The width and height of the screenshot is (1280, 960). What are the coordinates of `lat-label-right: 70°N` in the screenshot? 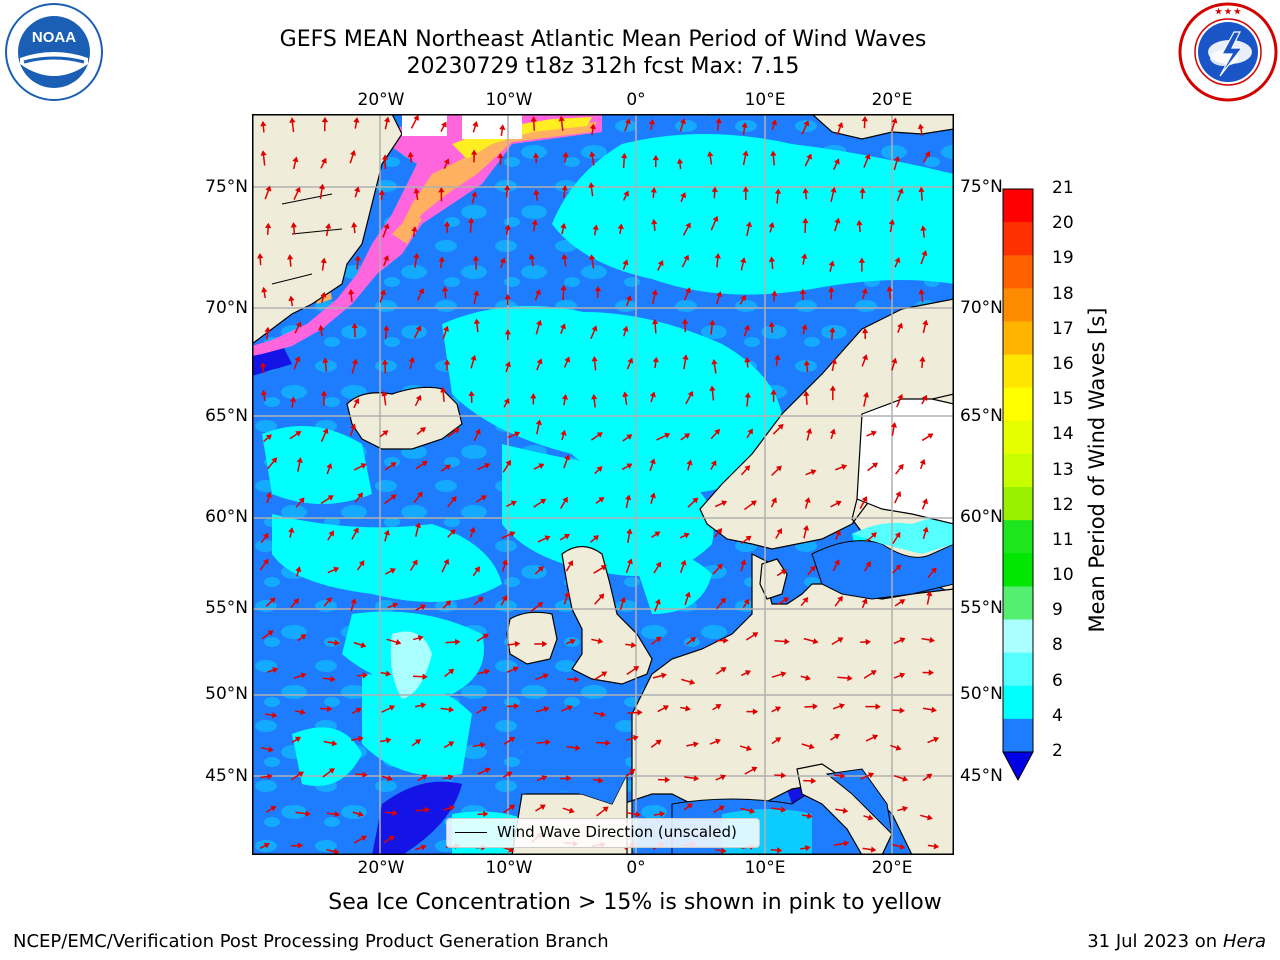 It's located at (981, 308).